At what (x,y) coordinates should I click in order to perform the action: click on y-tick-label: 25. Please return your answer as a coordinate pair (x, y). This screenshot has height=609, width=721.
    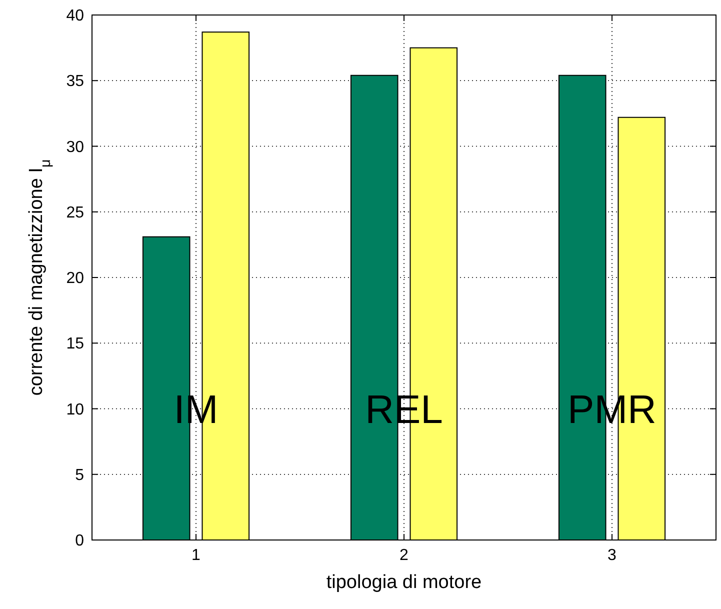
    Looking at the image, I should click on (75, 213).